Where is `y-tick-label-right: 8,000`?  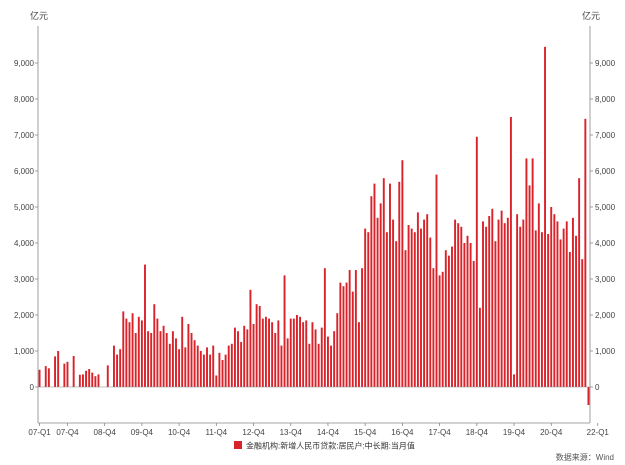 y-tick-label-right: 8,000 is located at coordinates (605, 99).